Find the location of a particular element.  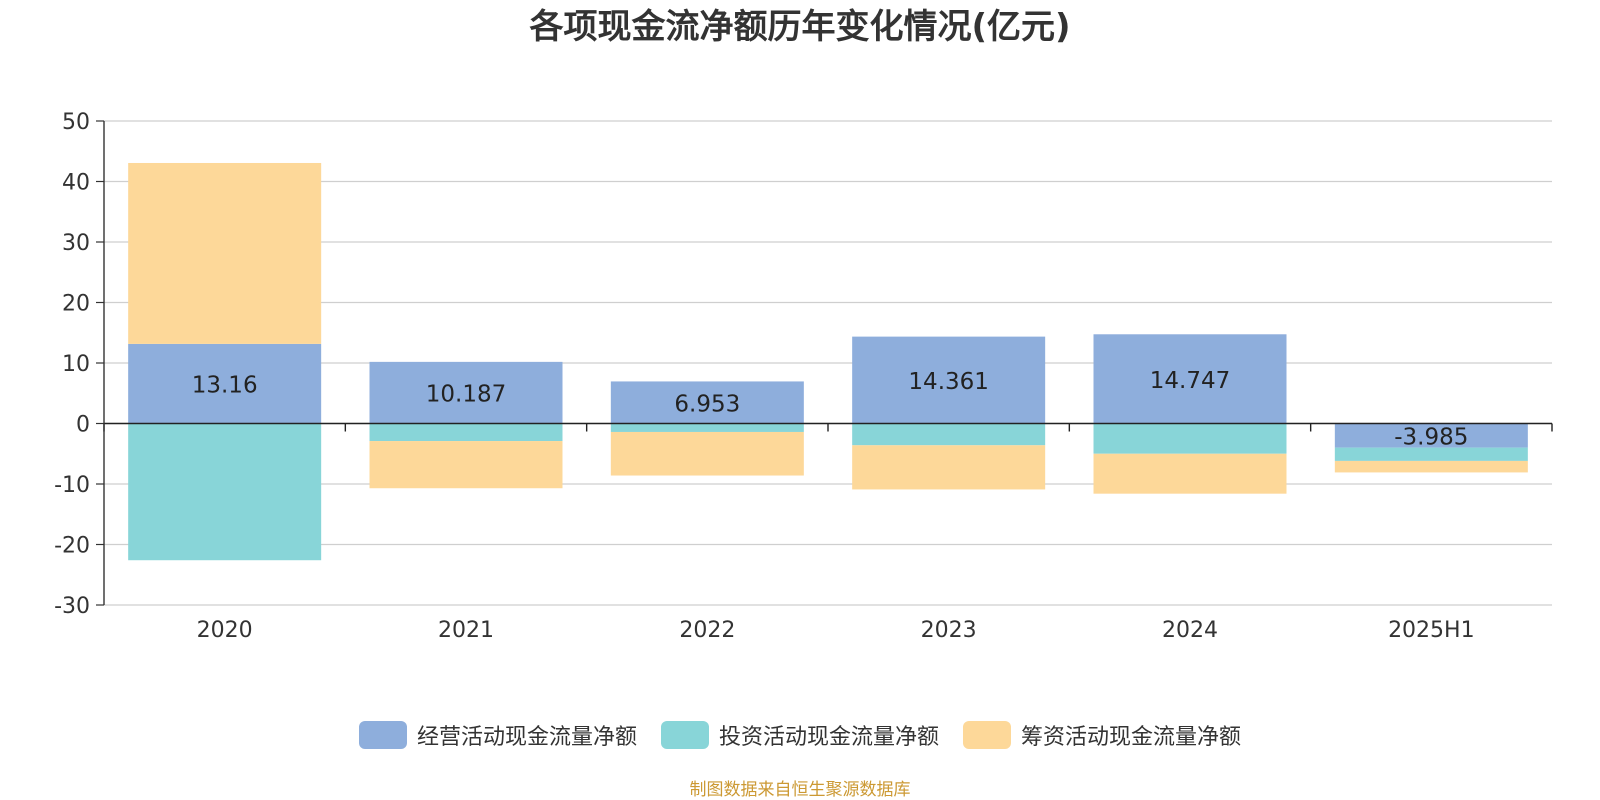

x-tick-label: 2020 is located at coordinates (225, 630).